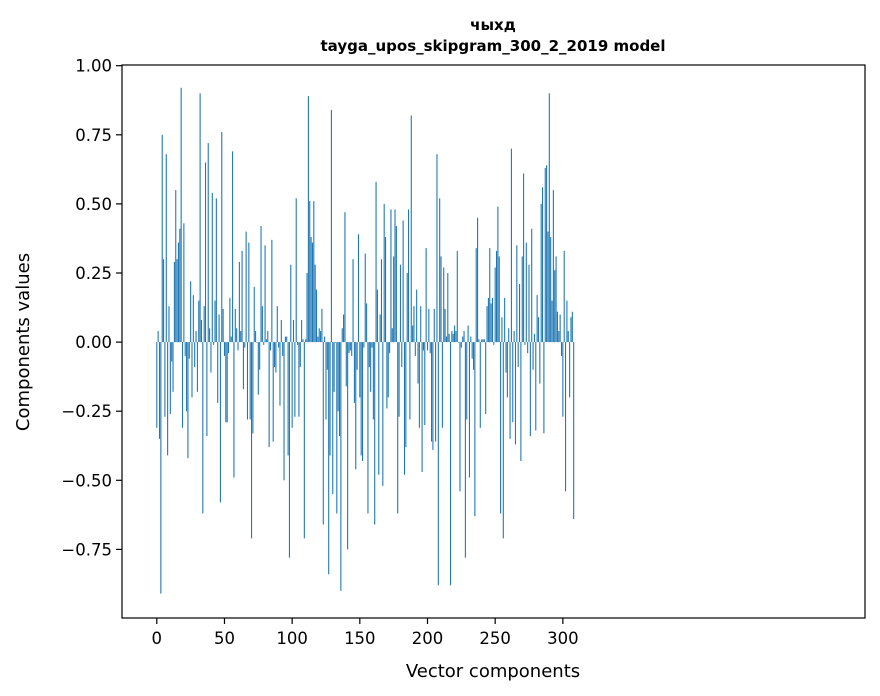 The height and width of the screenshot is (696, 880). What do you see at coordinates (93, 135) in the screenshot?
I see `y-tick-label: 0.75` at bounding box center [93, 135].